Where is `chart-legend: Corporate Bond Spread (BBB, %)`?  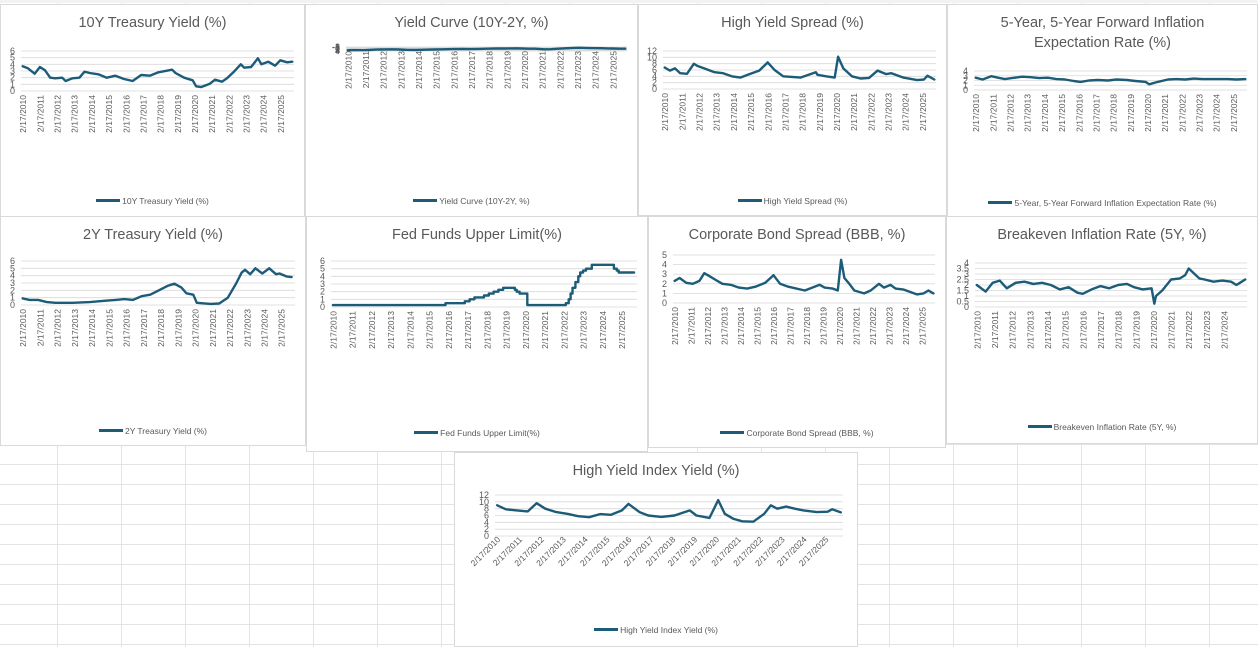 chart-legend: Corporate Bond Spread (BBB, %) is located at coordinates (797, 432).